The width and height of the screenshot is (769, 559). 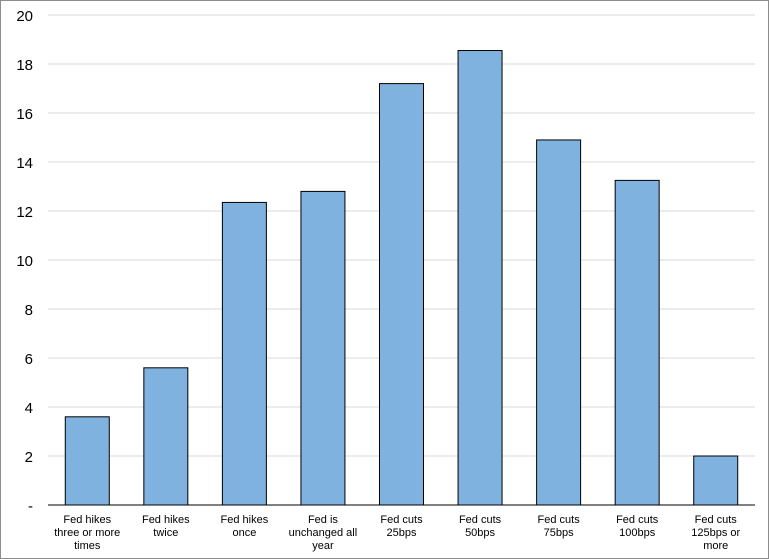 What do you see at coordinates (24, 212) in the screenshot?
I see `y-tick-label: 12` at bounding box center [24, 212].